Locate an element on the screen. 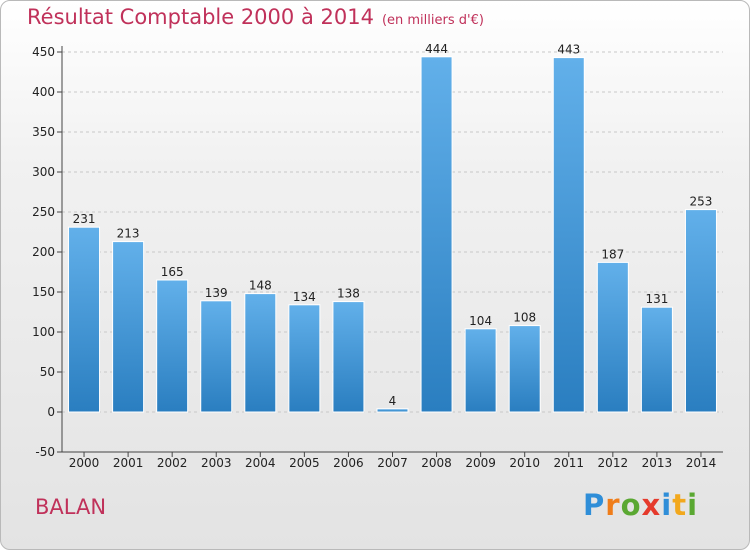 The height and width of the screenshot is (550, 750). logo-letter: r is located at coordinates (613, 505).